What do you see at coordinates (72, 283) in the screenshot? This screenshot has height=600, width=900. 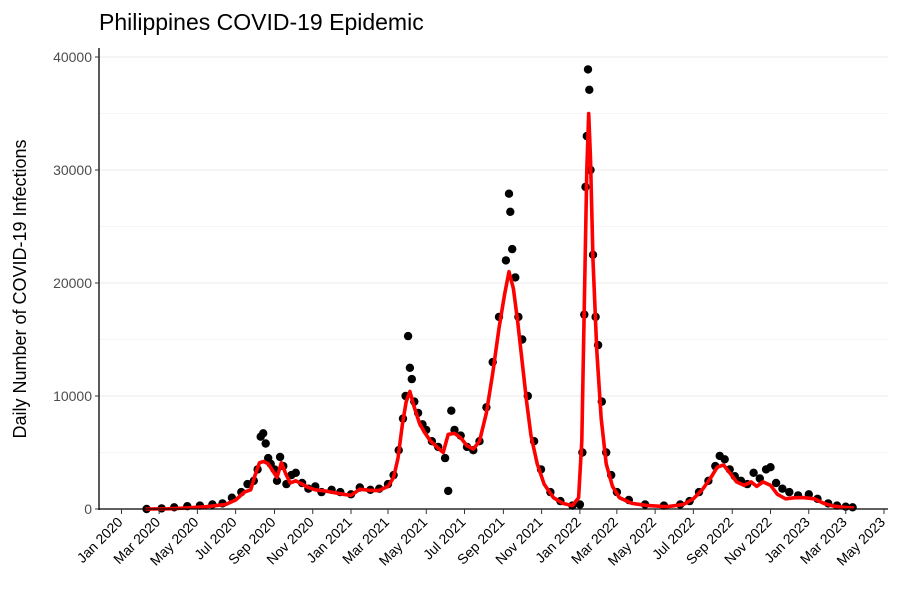 I see `y-tick-label: 20000` at bounding box center [72, 283].